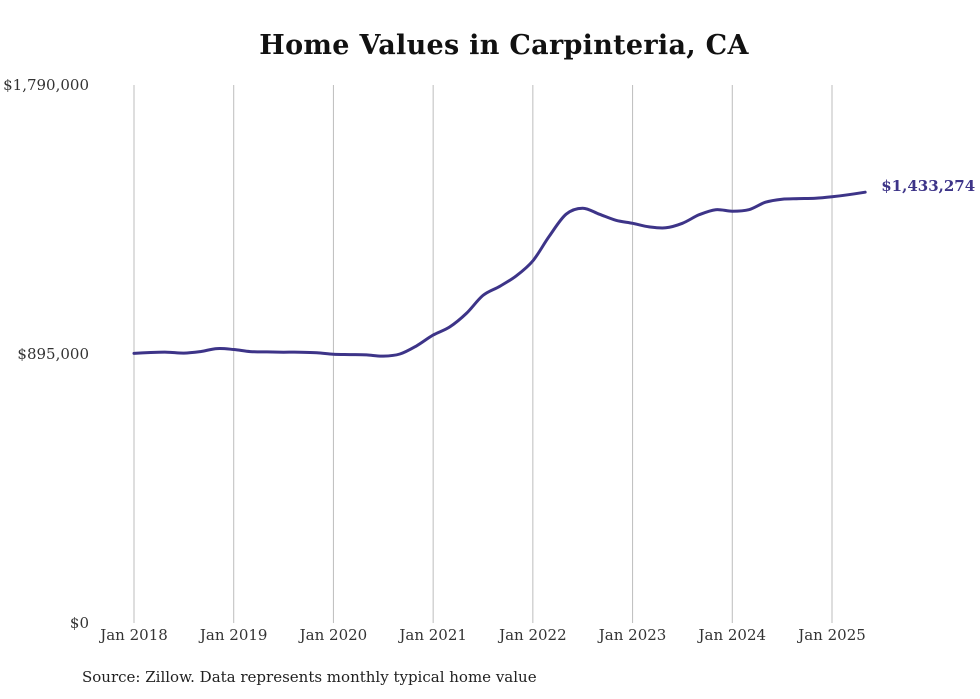  I want to click on end-value-label: $1,433,274, so click(928, 186).